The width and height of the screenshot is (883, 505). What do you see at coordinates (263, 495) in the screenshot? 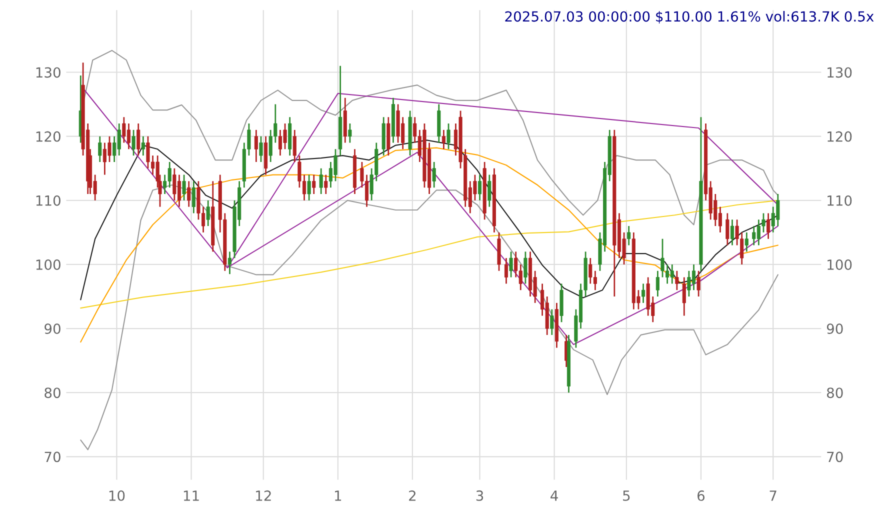
I see `x-tick-label: 12` at bounding box center [263, 495].